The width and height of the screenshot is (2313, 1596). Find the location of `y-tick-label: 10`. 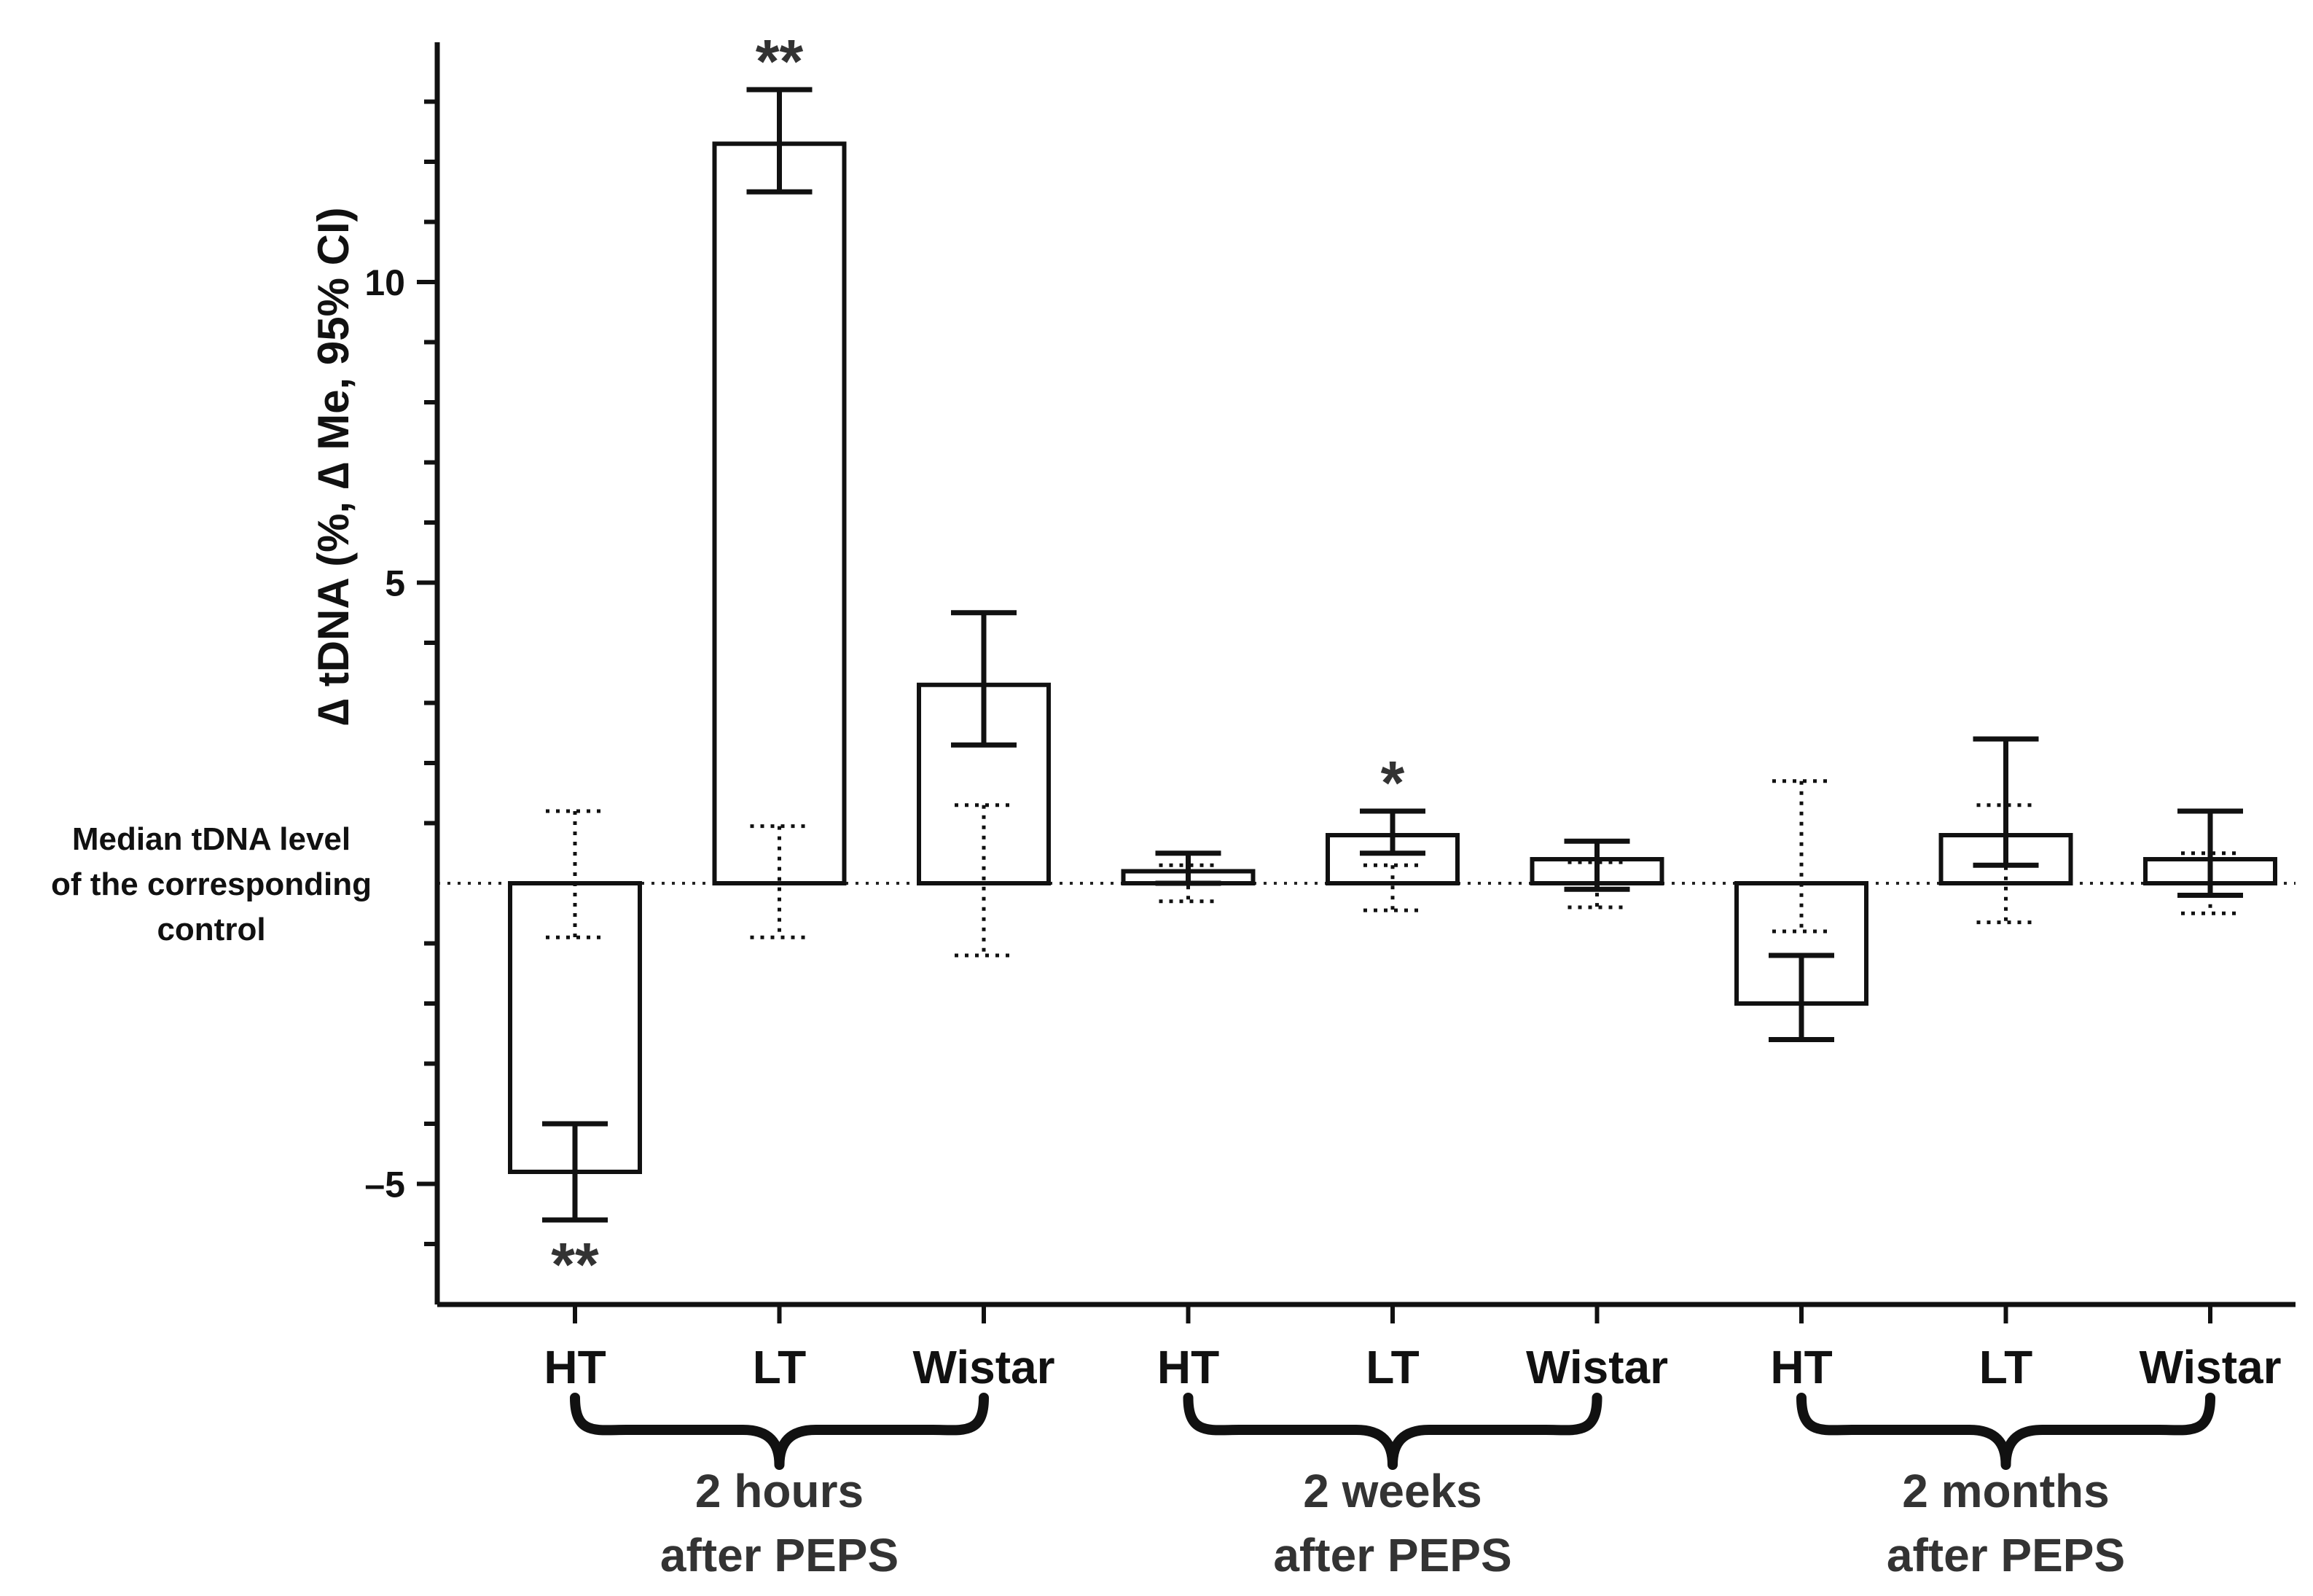

y-tick-label: 10 is located at coordinates (384, 282).